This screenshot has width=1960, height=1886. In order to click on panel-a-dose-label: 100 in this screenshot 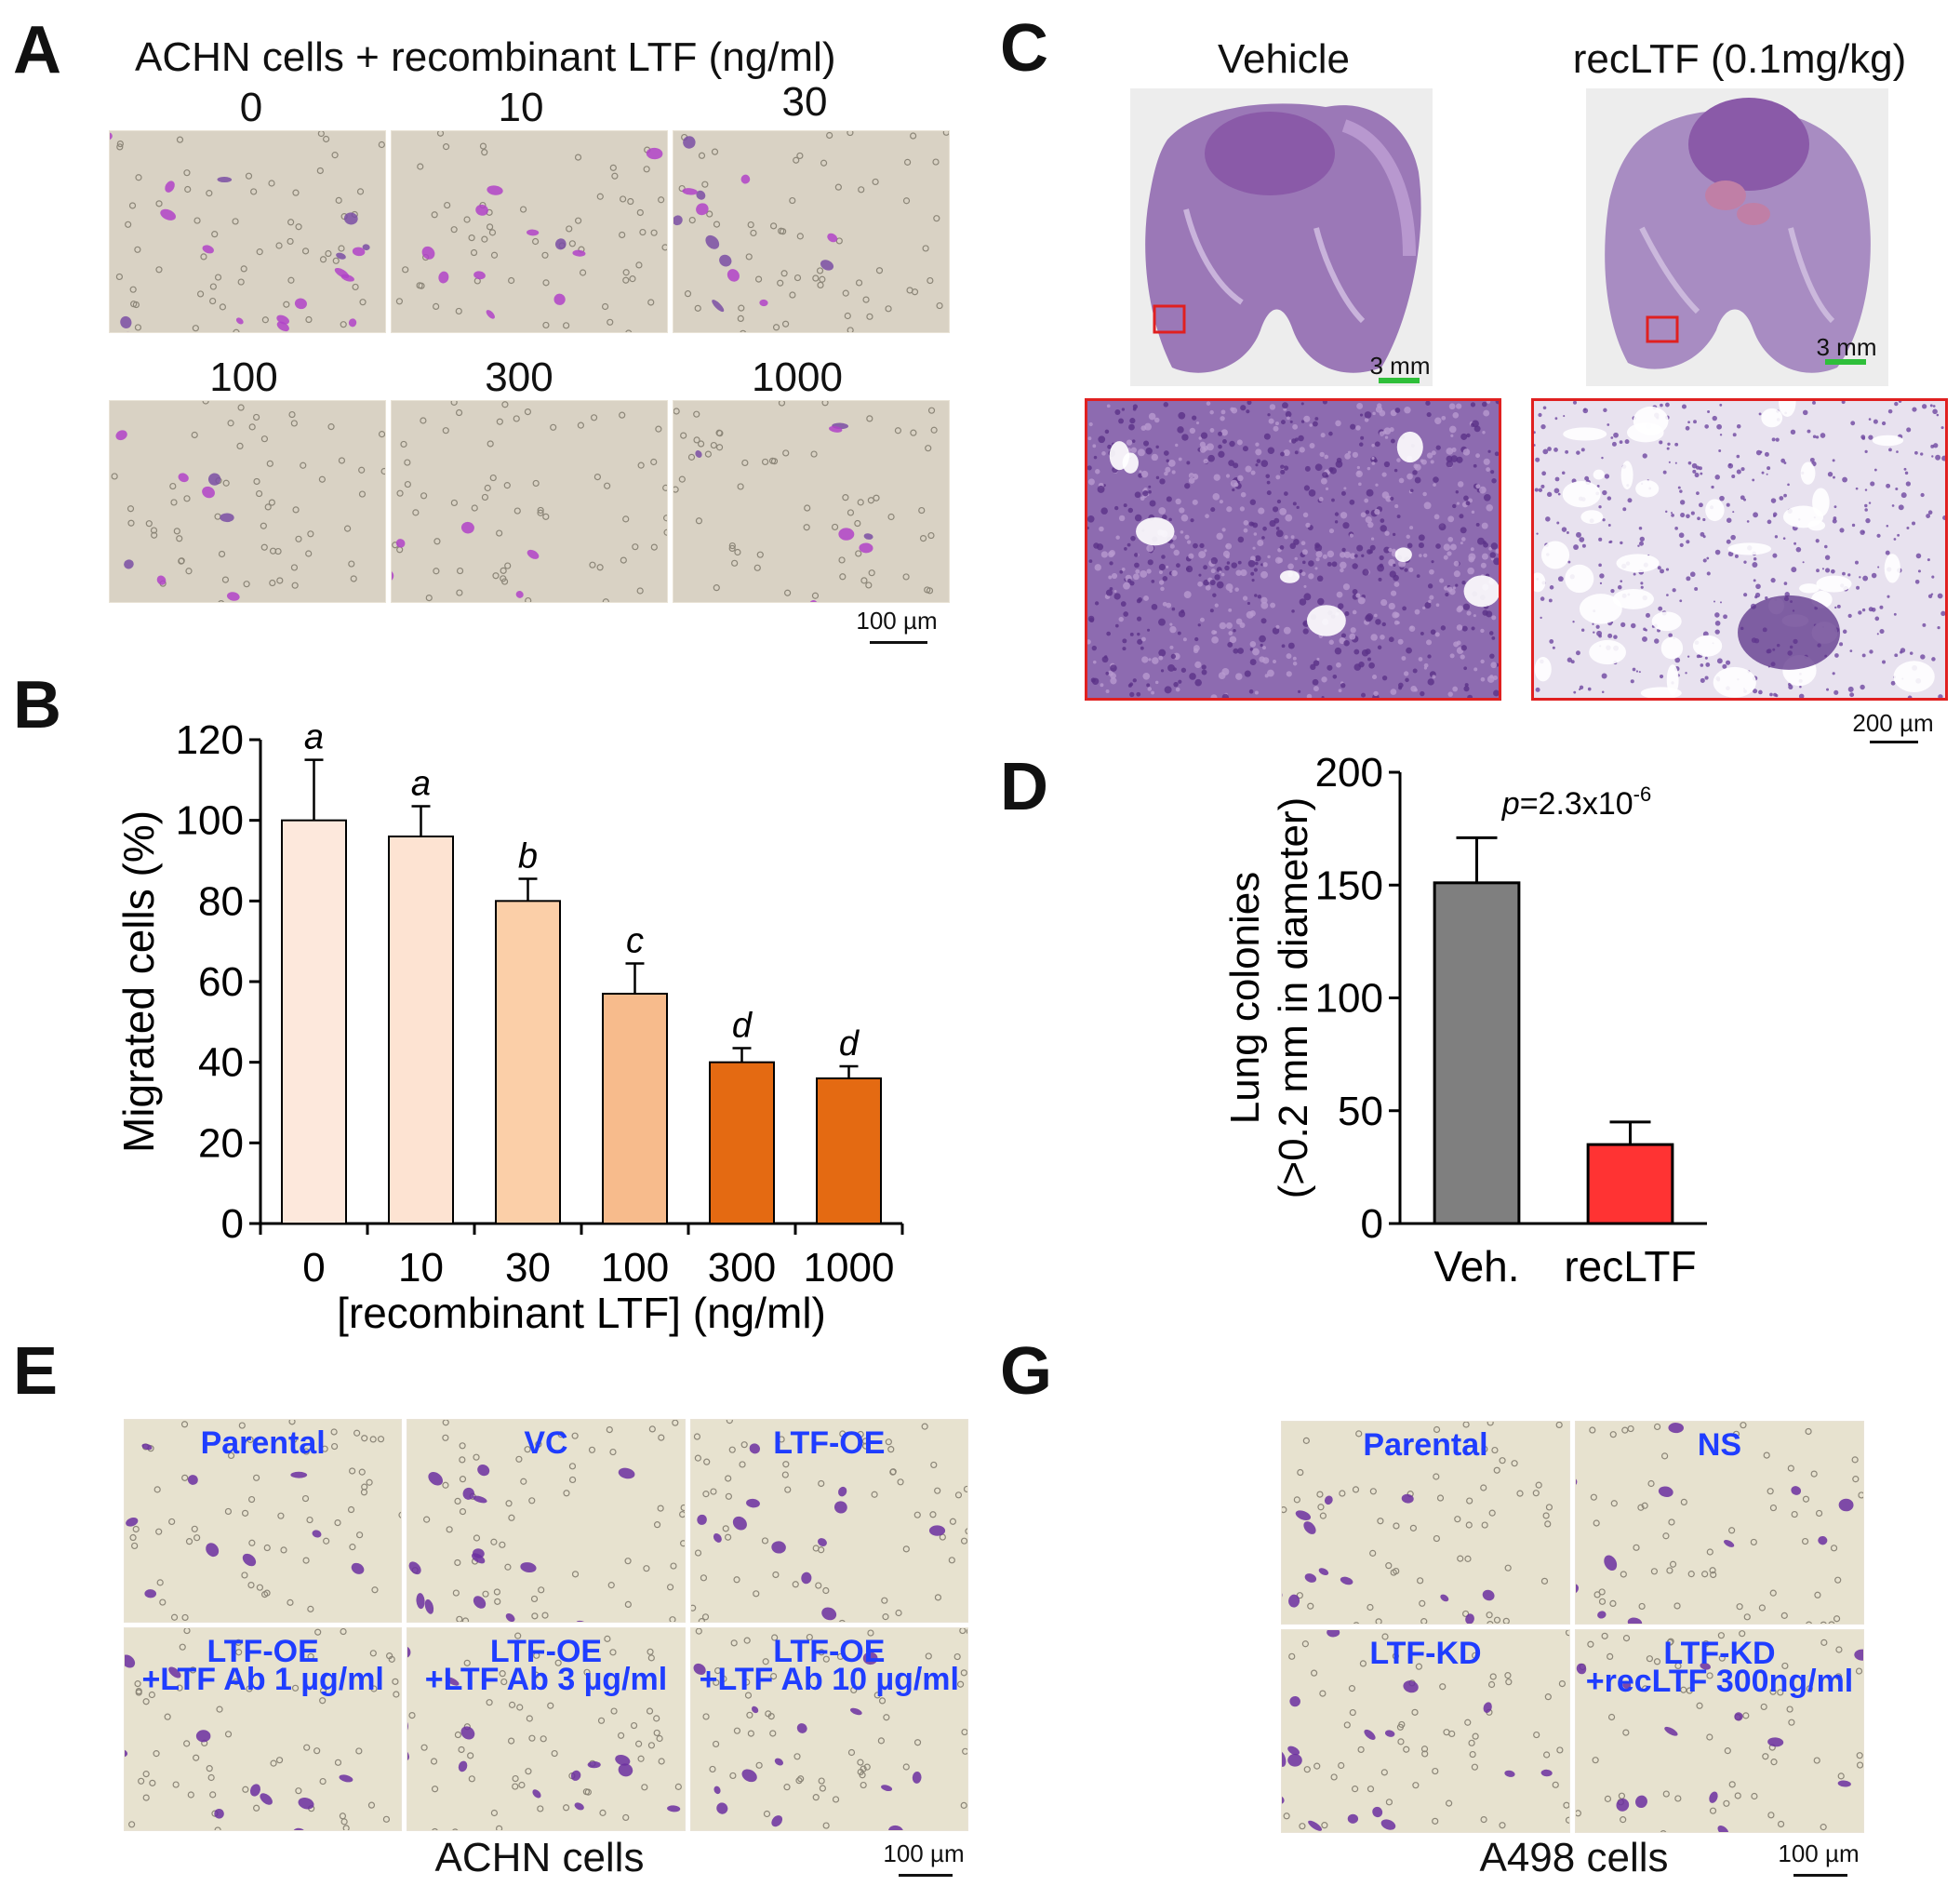, I will do `click(243, 377)`.